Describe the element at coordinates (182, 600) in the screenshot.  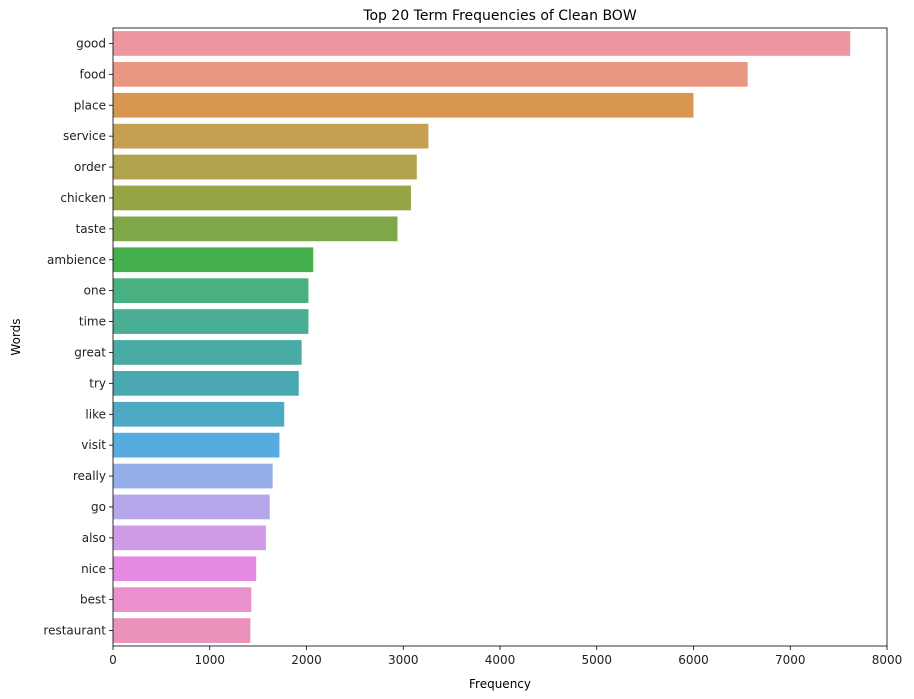
I see `bar-best` at that location.